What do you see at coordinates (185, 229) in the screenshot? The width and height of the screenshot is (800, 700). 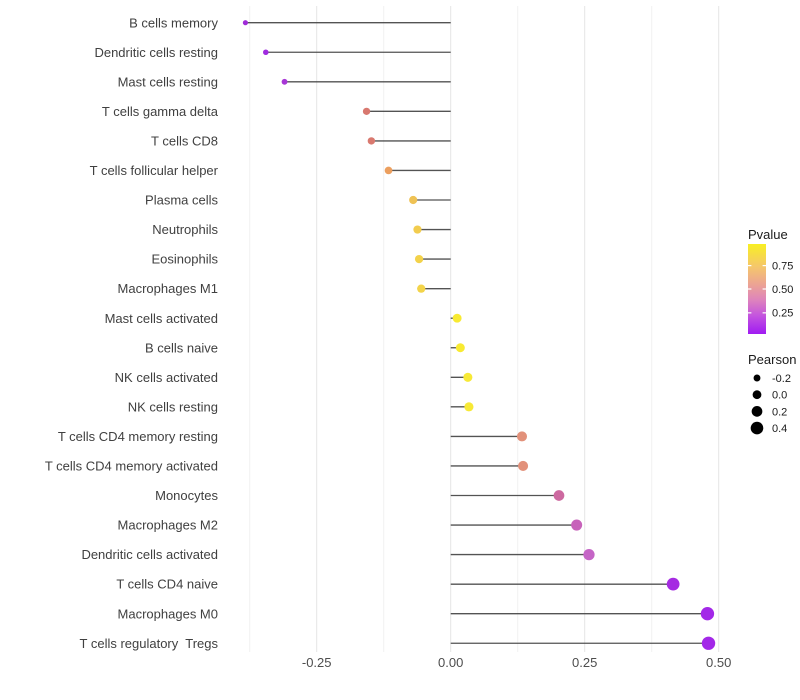 I see `category-label: Neutrophils` at bounding box center [185, 229].